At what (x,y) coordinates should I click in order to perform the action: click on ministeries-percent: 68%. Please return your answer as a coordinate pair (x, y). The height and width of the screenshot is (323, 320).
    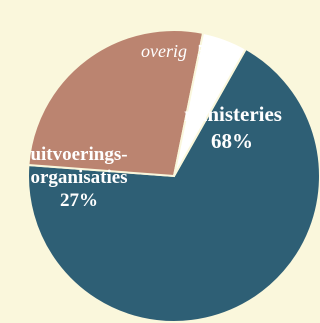
    Looking at the image, I should click on (232, 141).